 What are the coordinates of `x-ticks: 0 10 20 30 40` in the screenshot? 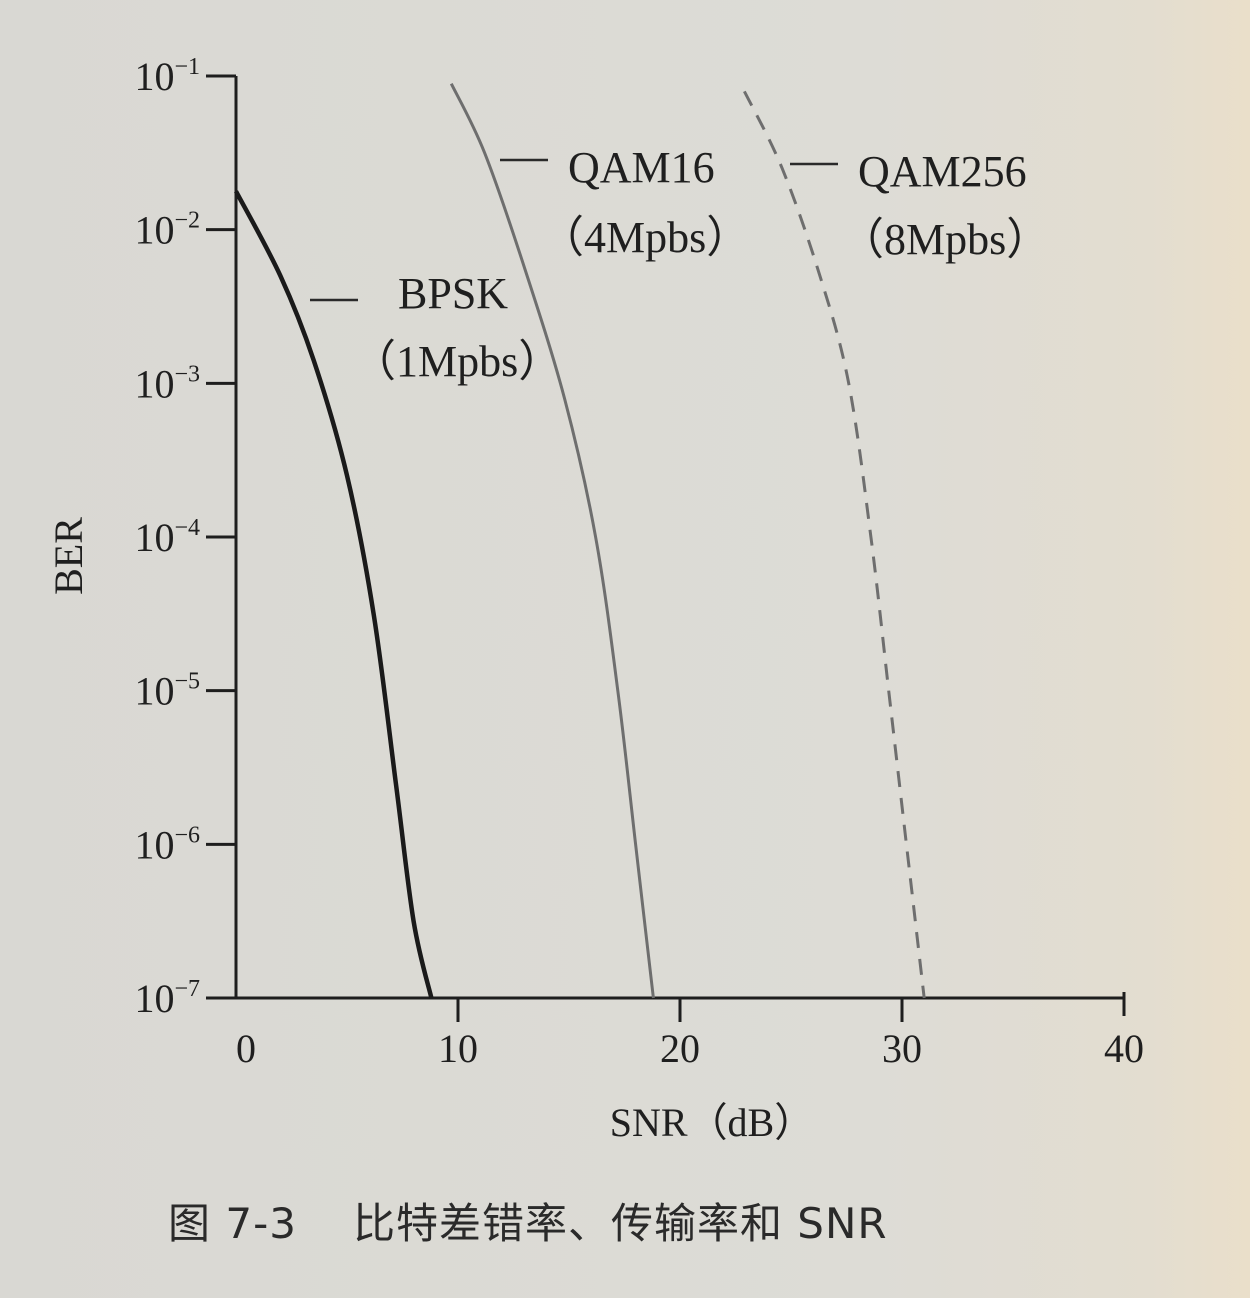 It's located at (690, 1034).